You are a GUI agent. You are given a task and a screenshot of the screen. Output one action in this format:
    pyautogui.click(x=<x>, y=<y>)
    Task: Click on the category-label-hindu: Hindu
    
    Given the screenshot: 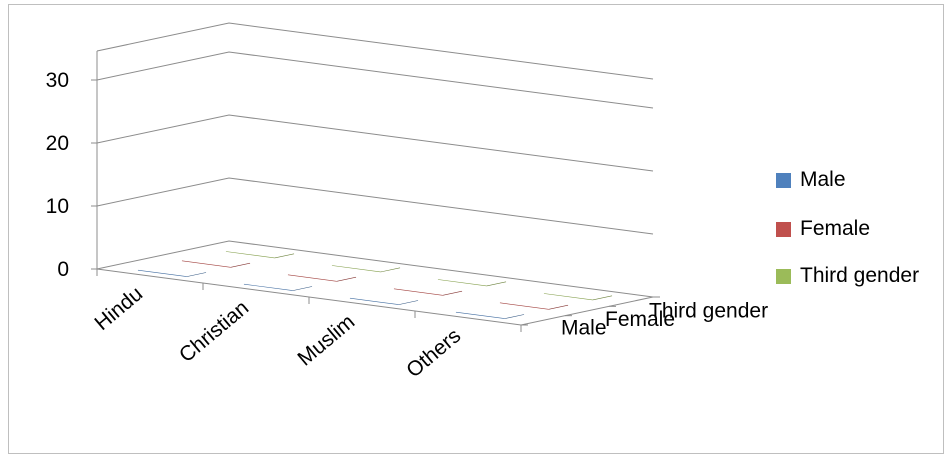 What is the action you would take?
    pyautogui.click(x=118, y=308)
    